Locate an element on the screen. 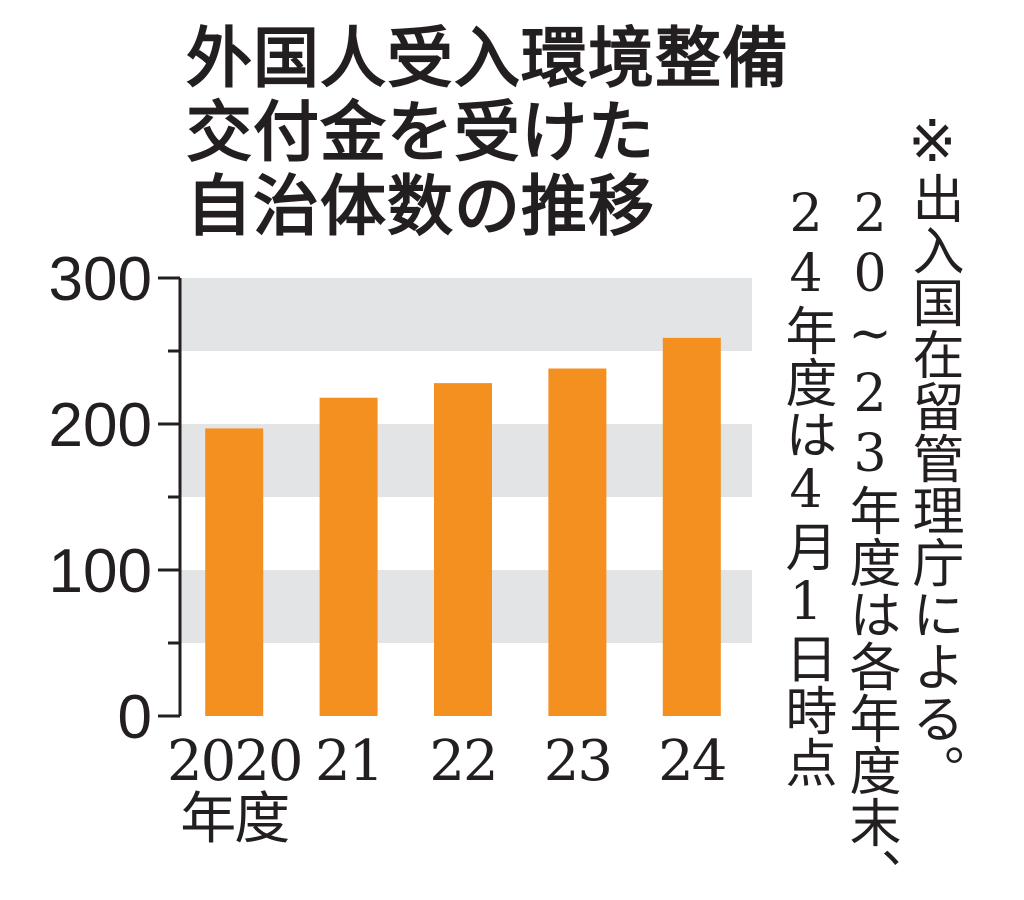  x-tick-label: 2020 is located at coordinates (234, 761).